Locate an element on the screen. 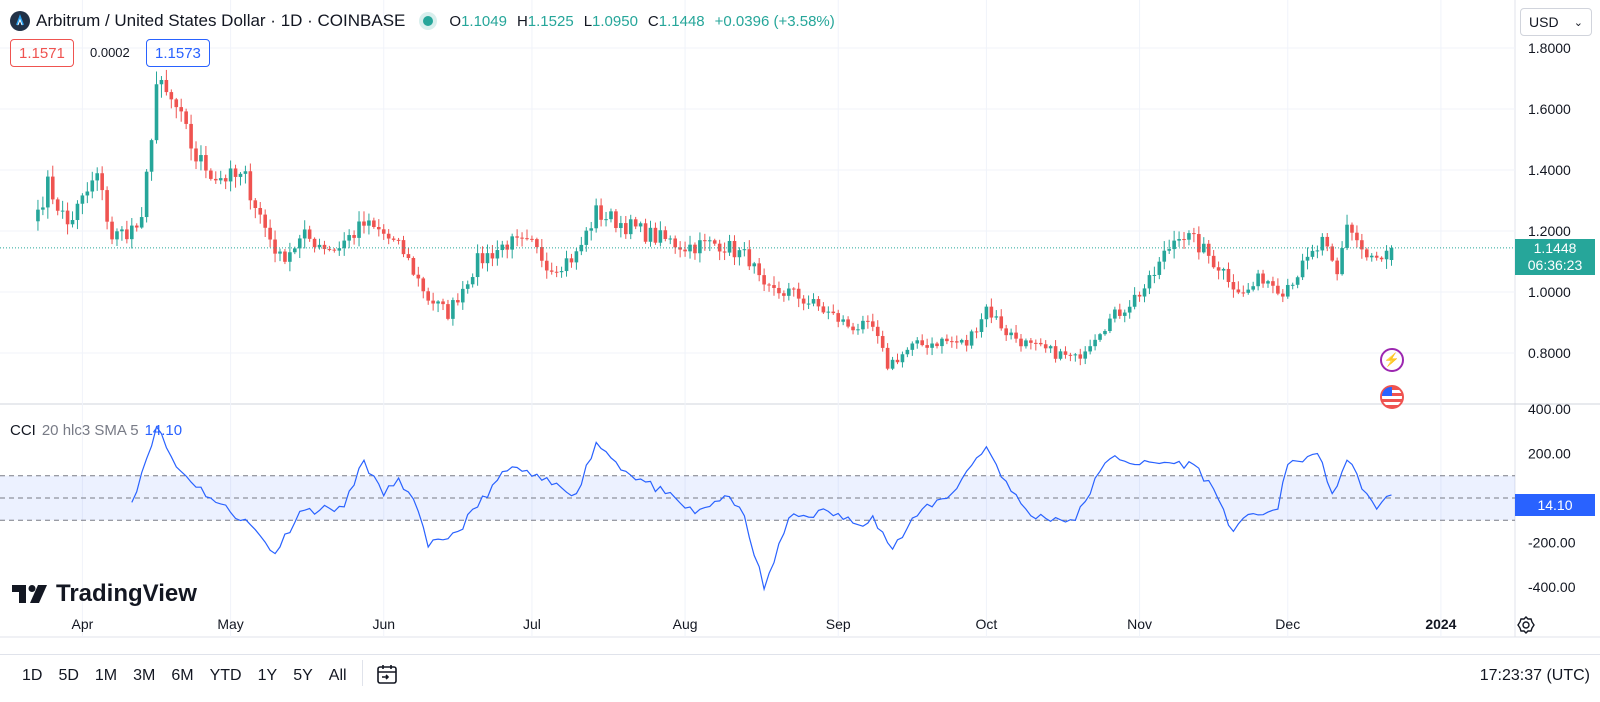 The image size is (1600, 702). utc-clock: 17:23:37 (UTC) is located at coordinates (1534, 675).